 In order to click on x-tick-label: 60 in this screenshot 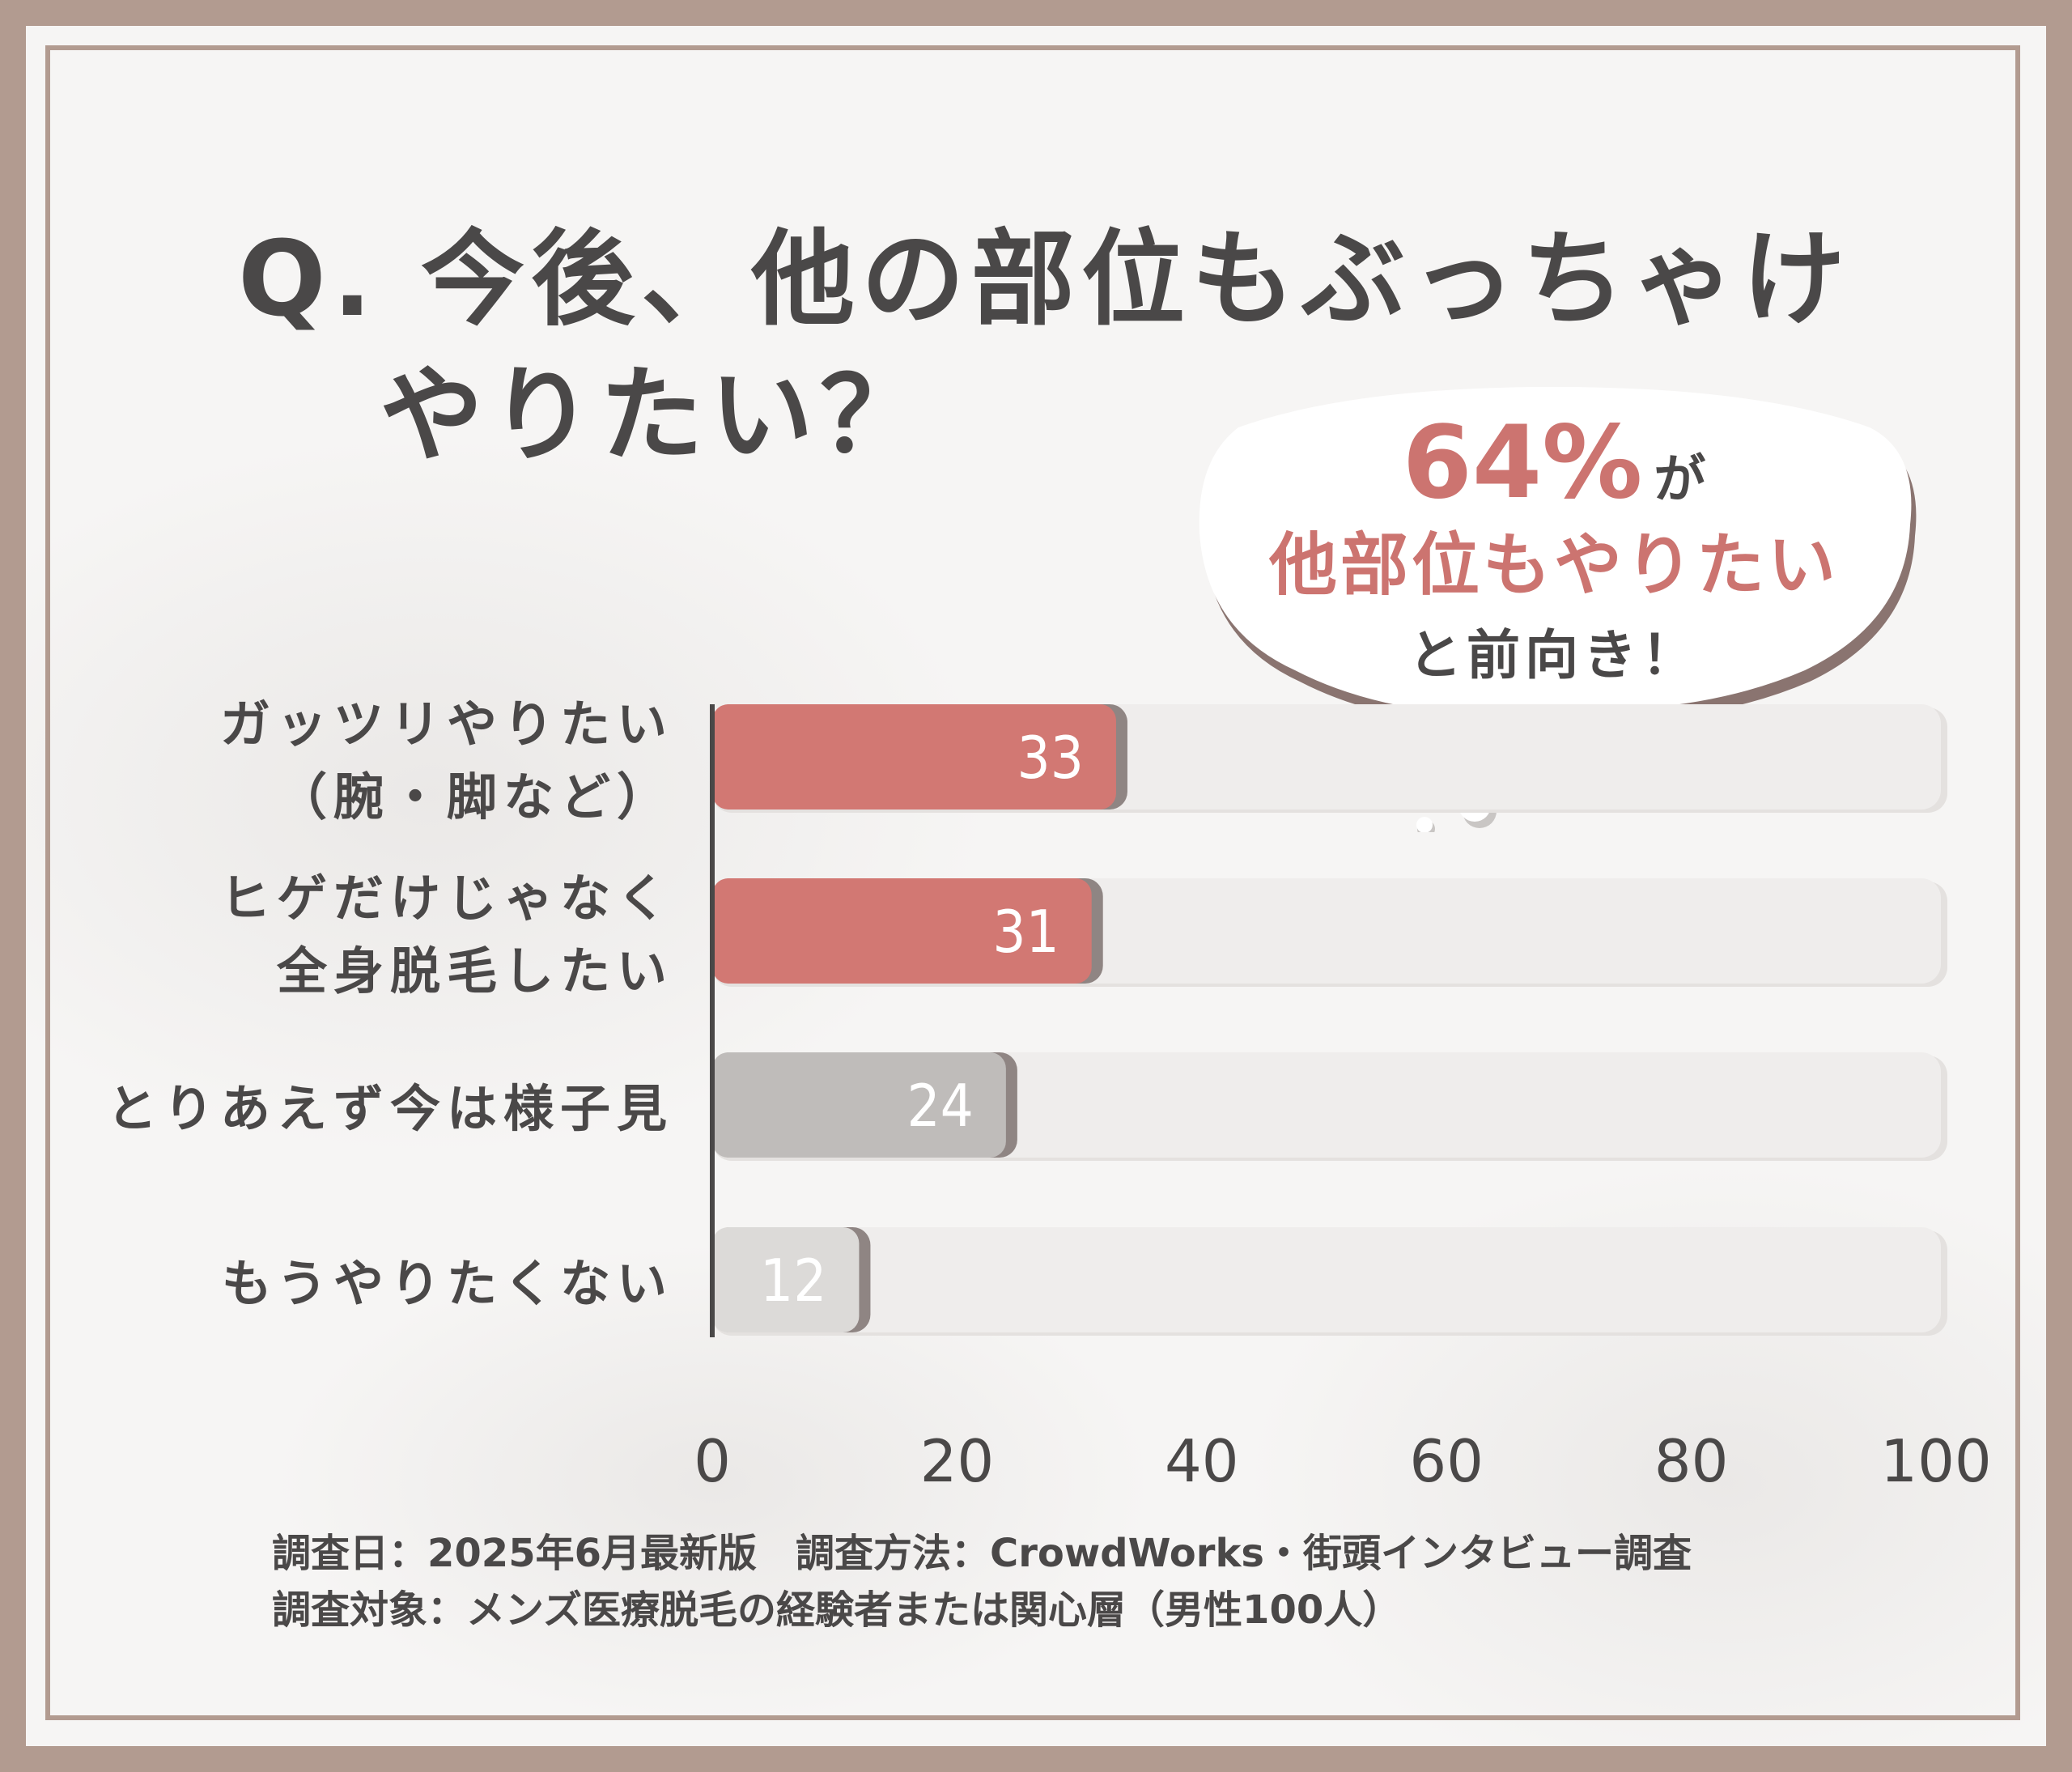, I will do `click(1446, 1461)`.